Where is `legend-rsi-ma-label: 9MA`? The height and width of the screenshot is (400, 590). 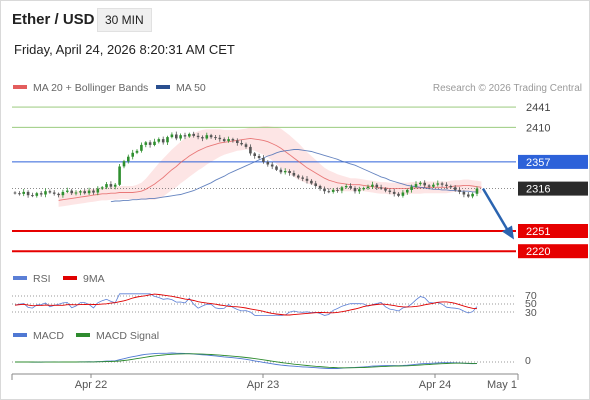 legend-rsi-ma-label: 9MA is located at coordinates (94, 279).